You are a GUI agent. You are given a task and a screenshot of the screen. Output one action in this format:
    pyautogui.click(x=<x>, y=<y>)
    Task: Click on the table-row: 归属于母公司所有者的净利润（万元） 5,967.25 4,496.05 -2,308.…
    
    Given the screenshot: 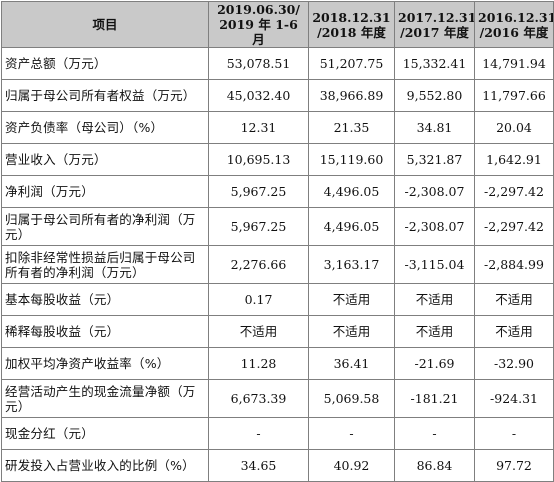 What is the action you would take?
    pyautogui.click(x=277, y=226)
    